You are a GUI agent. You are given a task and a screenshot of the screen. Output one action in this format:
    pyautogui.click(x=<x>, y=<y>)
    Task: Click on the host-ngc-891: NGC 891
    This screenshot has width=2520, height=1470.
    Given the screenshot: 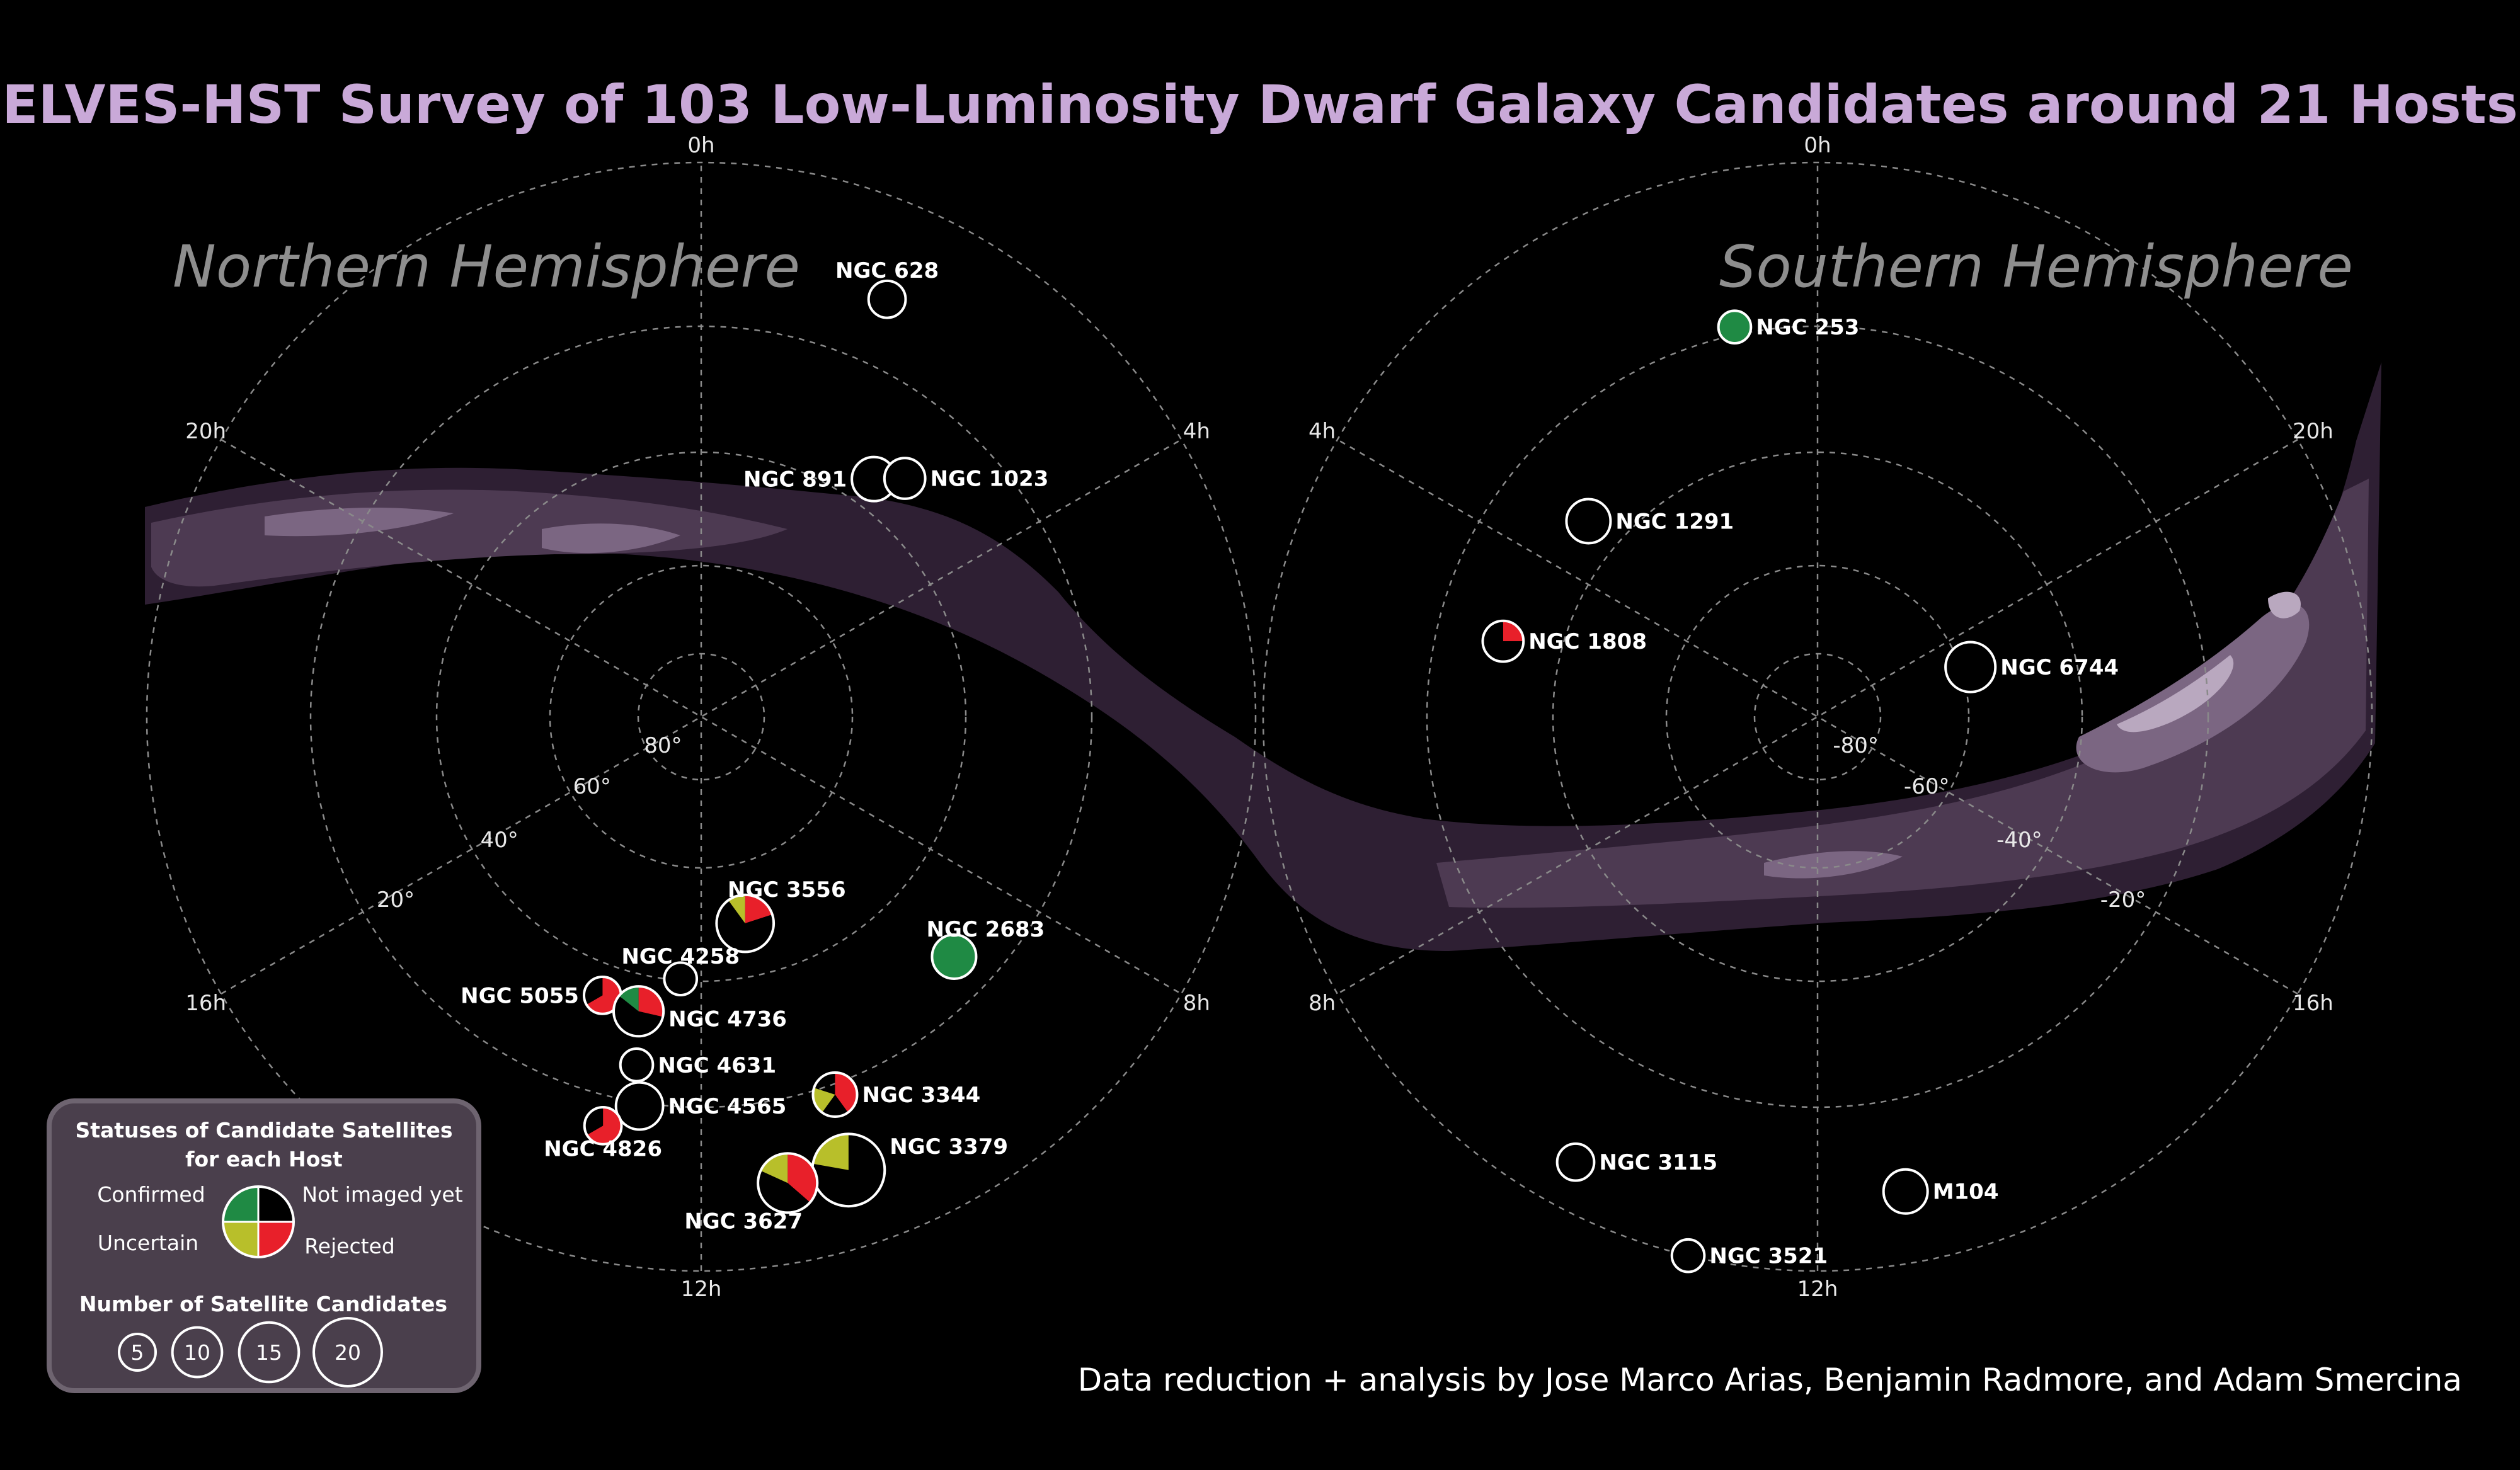 What is the action you would take?
    pyautogui.click(x=820, y=479)
    